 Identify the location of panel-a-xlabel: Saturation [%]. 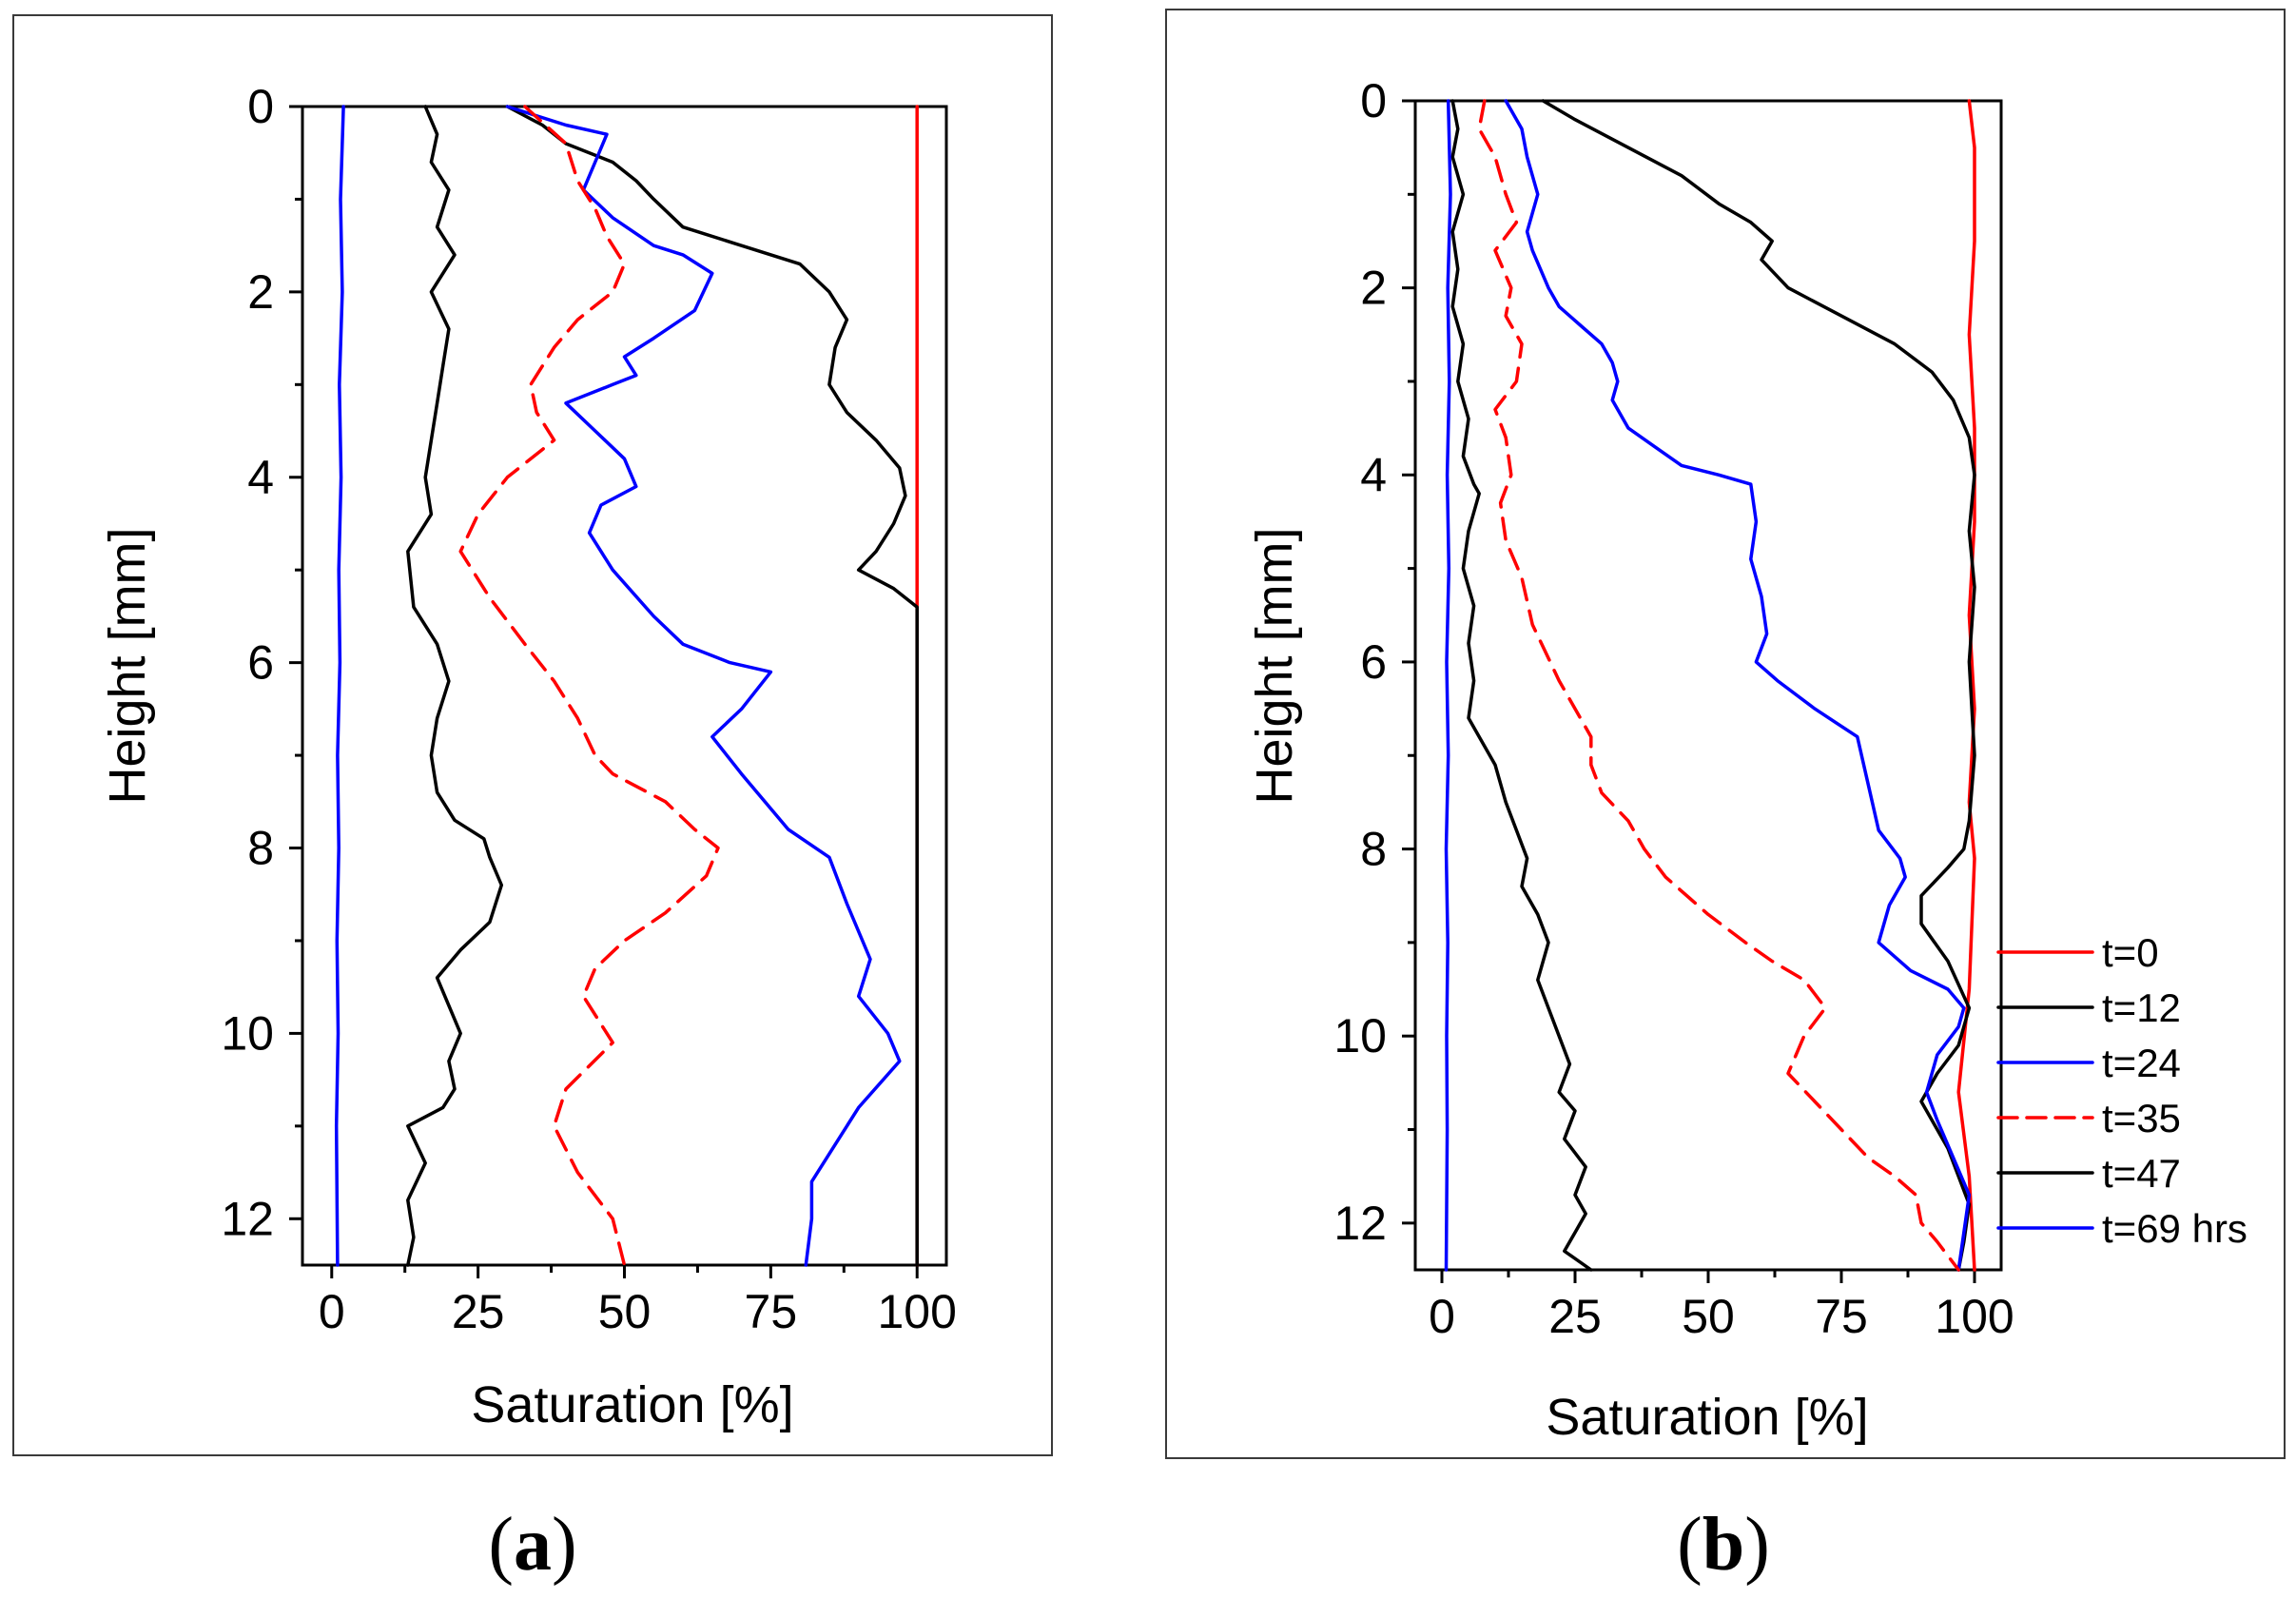
(632, 1404).